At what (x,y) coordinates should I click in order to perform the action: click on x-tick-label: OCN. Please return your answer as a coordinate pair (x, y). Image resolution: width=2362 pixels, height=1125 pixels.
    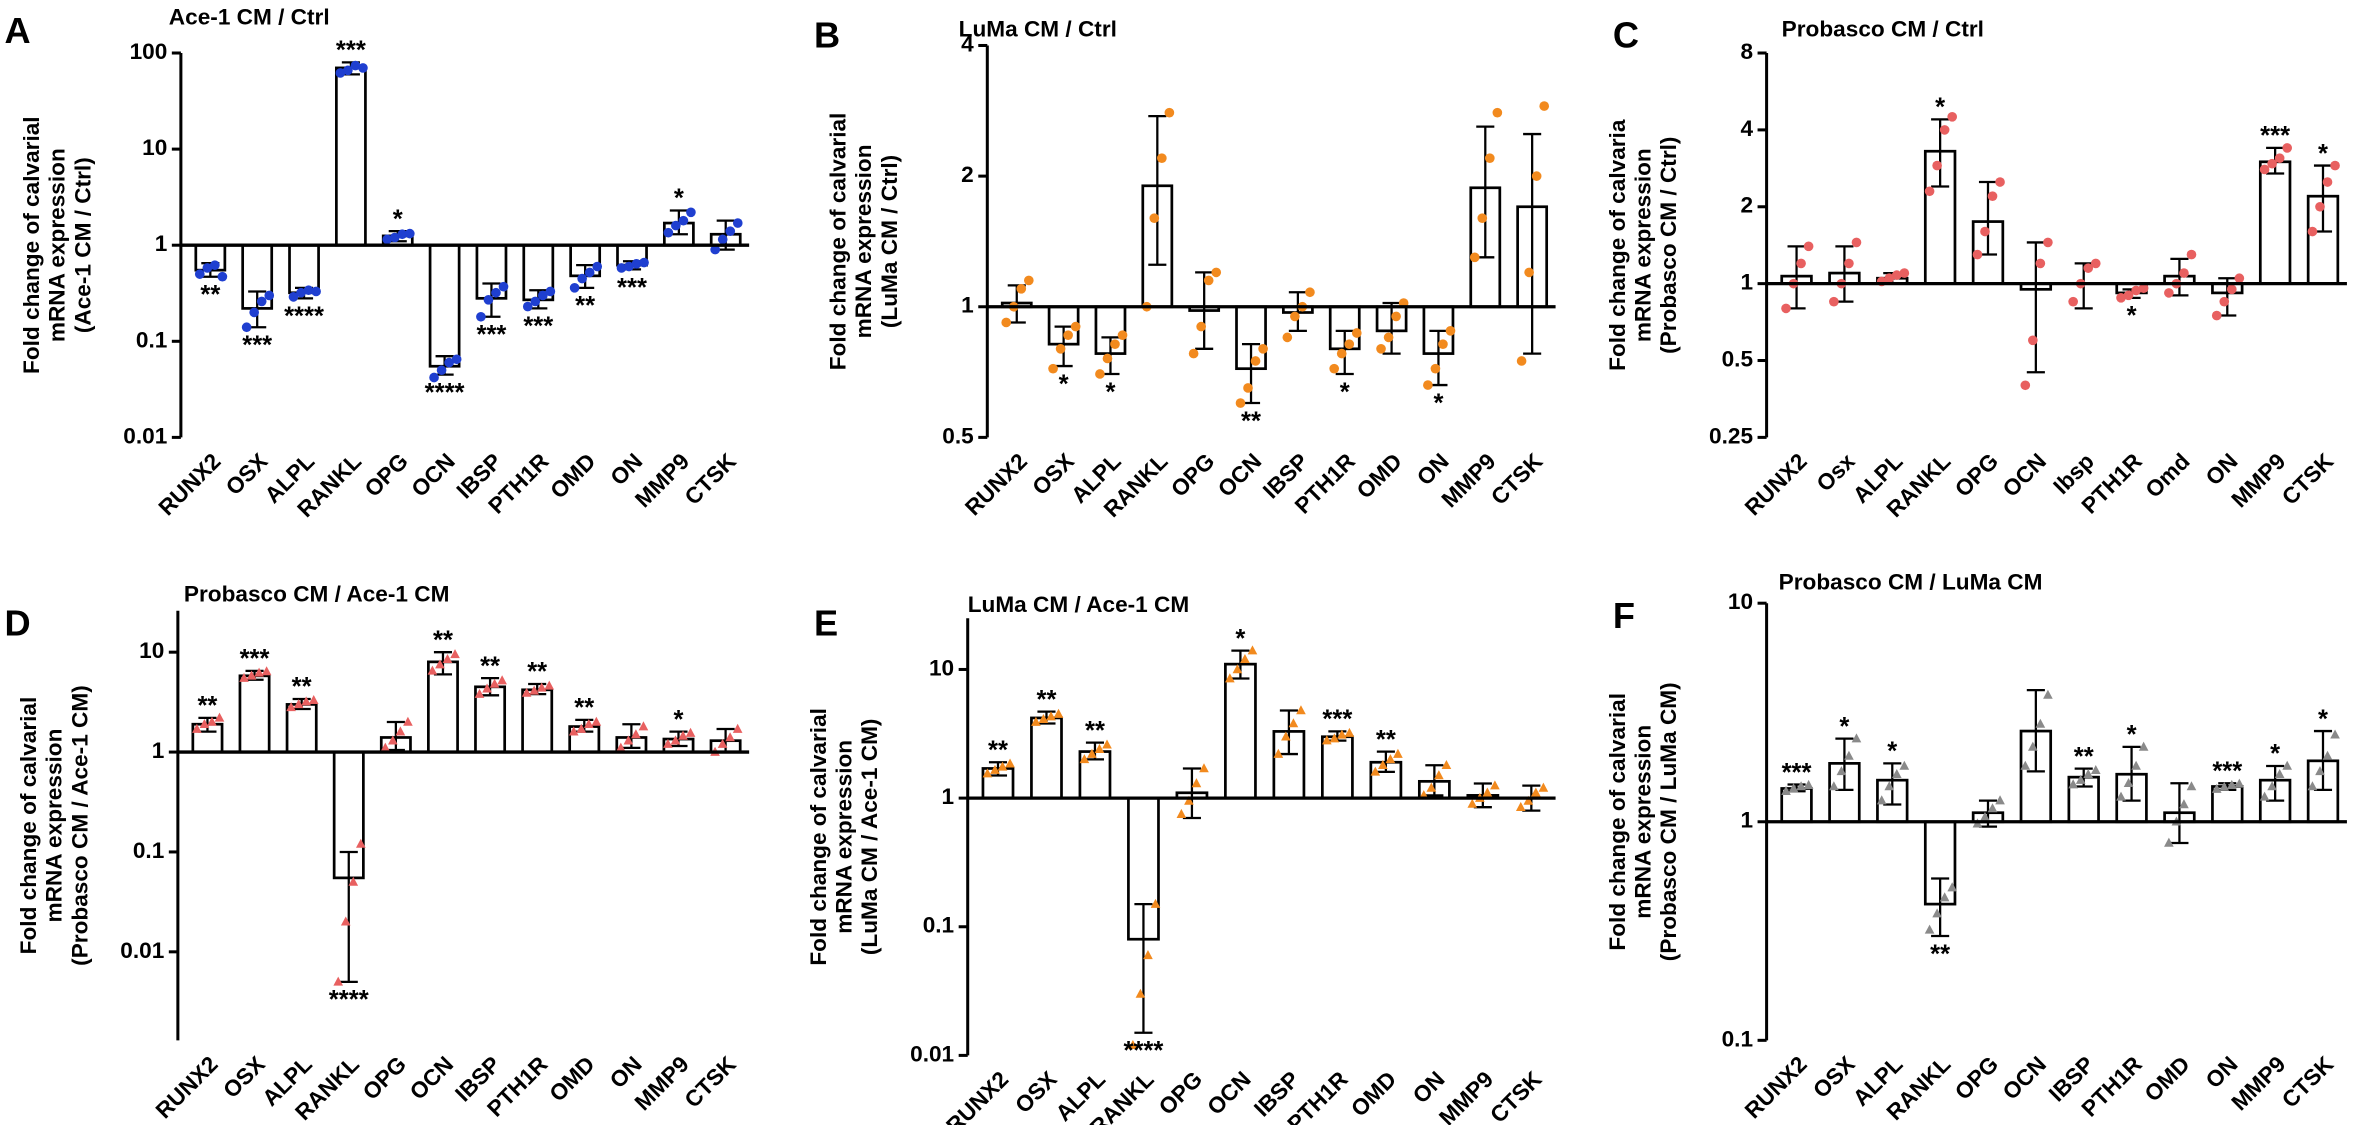
    Looking at the image, I should click on (433, 475).